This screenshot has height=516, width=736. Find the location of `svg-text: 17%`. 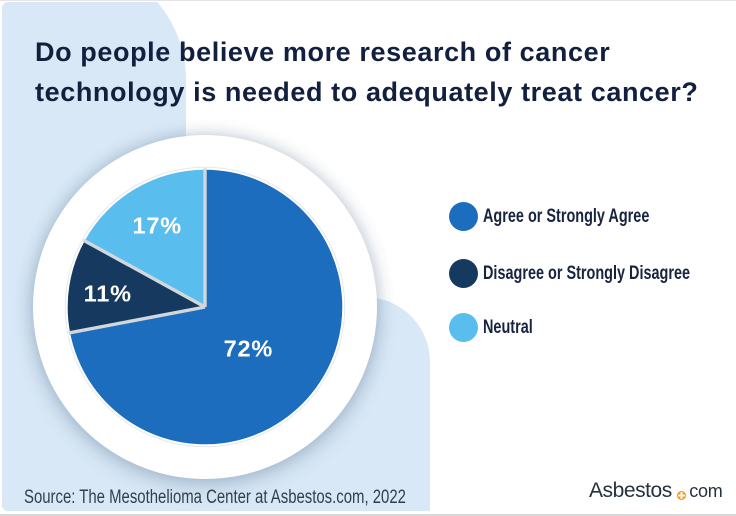

svg-text: 17% is located at coordinates (156, 226).